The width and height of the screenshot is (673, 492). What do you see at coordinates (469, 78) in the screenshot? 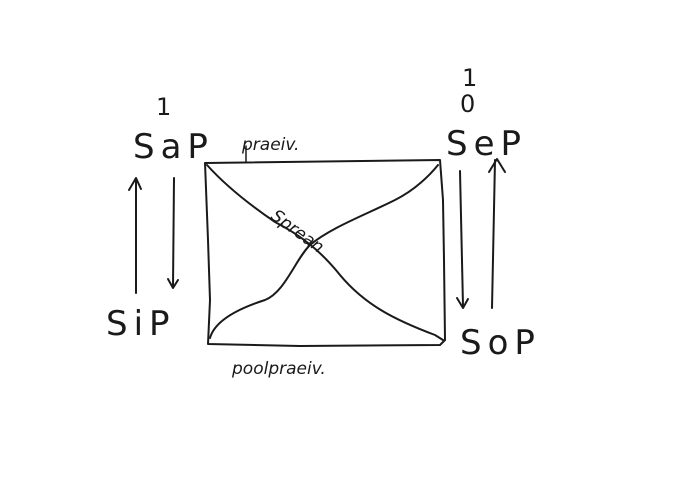
I see `label-top-right-superscript-one: 1` at bounding box center [469, 78].